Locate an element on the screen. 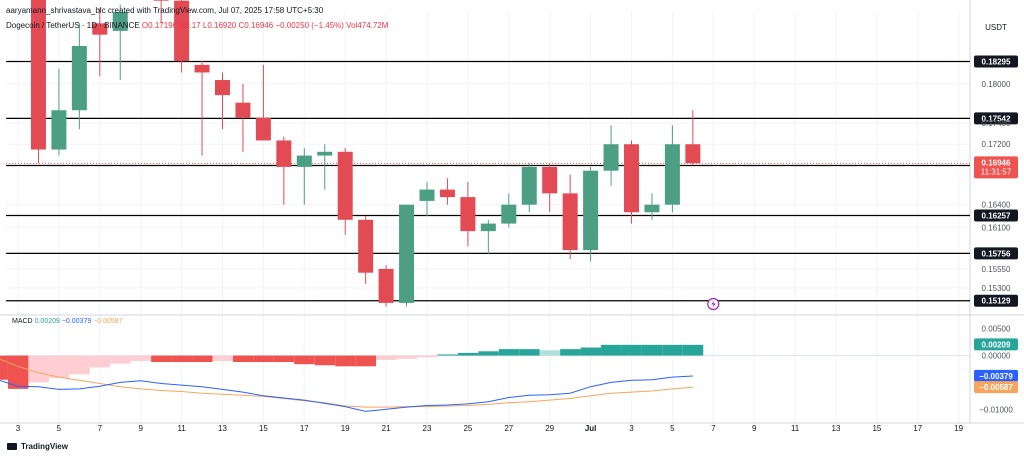  logo-text: TradingView is located at coordinates (44, 446).